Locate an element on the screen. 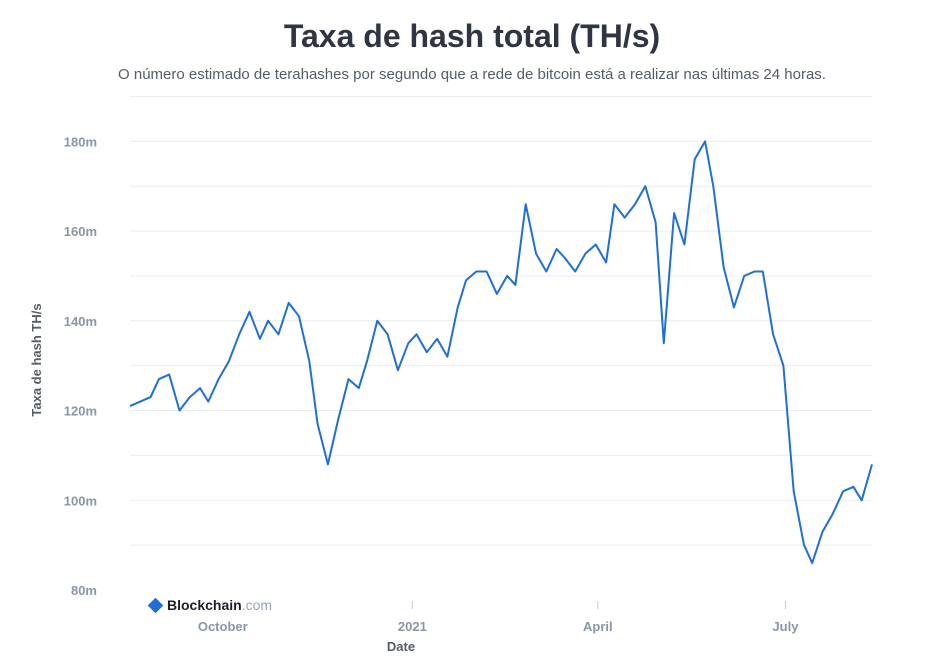  y-axis-ticks: 80m 100m 120m 140m 160m 180m is located at coordinates (80, 366).